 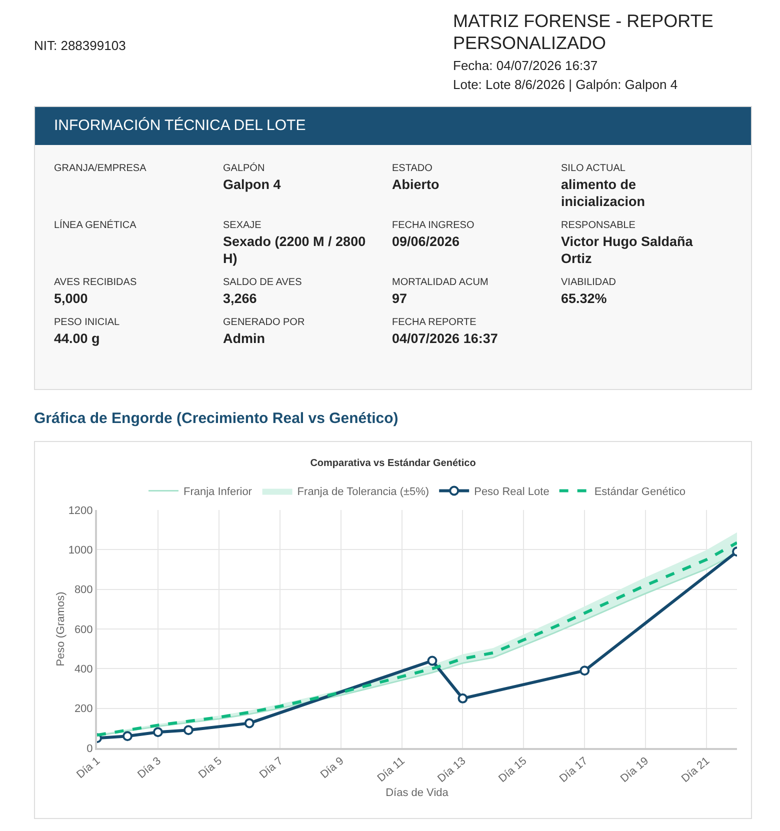 What do you see at coordinates (512, 492) in the screenshot?
I see `legend-label: Peso Real Lote` at bounding box center [512, 492].